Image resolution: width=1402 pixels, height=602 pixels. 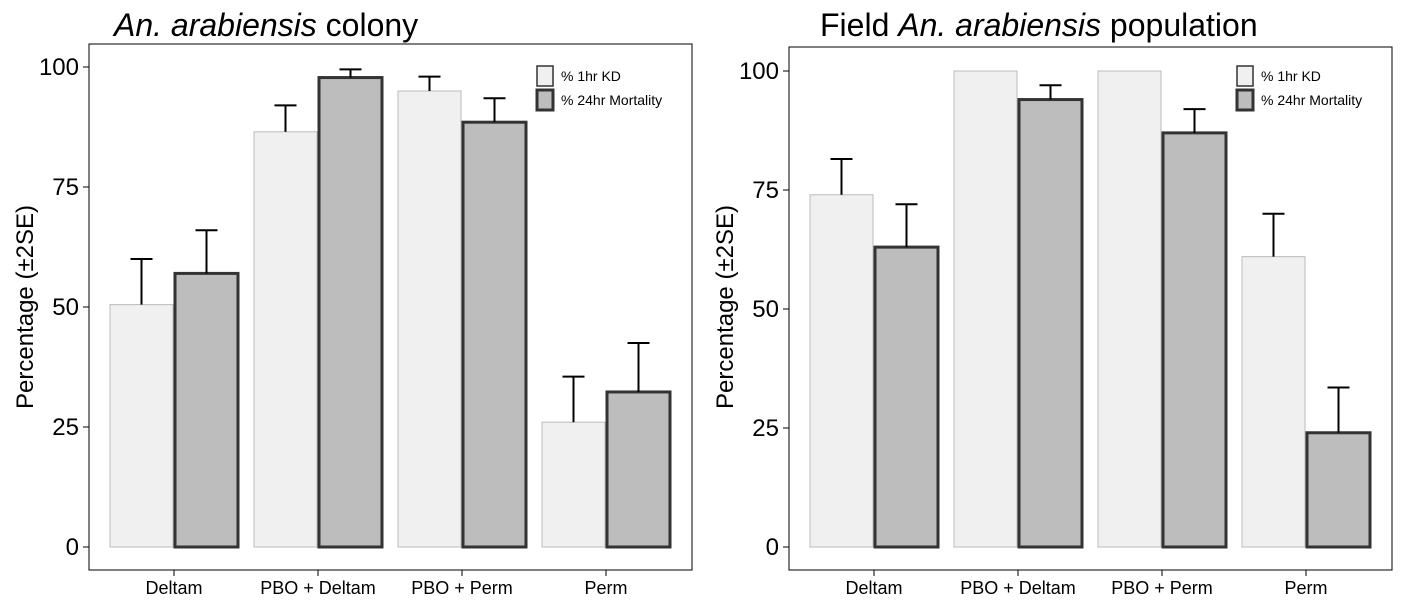 I want to click on chart-title: Field An. arabiensis population, so click(x=1039, y=25).